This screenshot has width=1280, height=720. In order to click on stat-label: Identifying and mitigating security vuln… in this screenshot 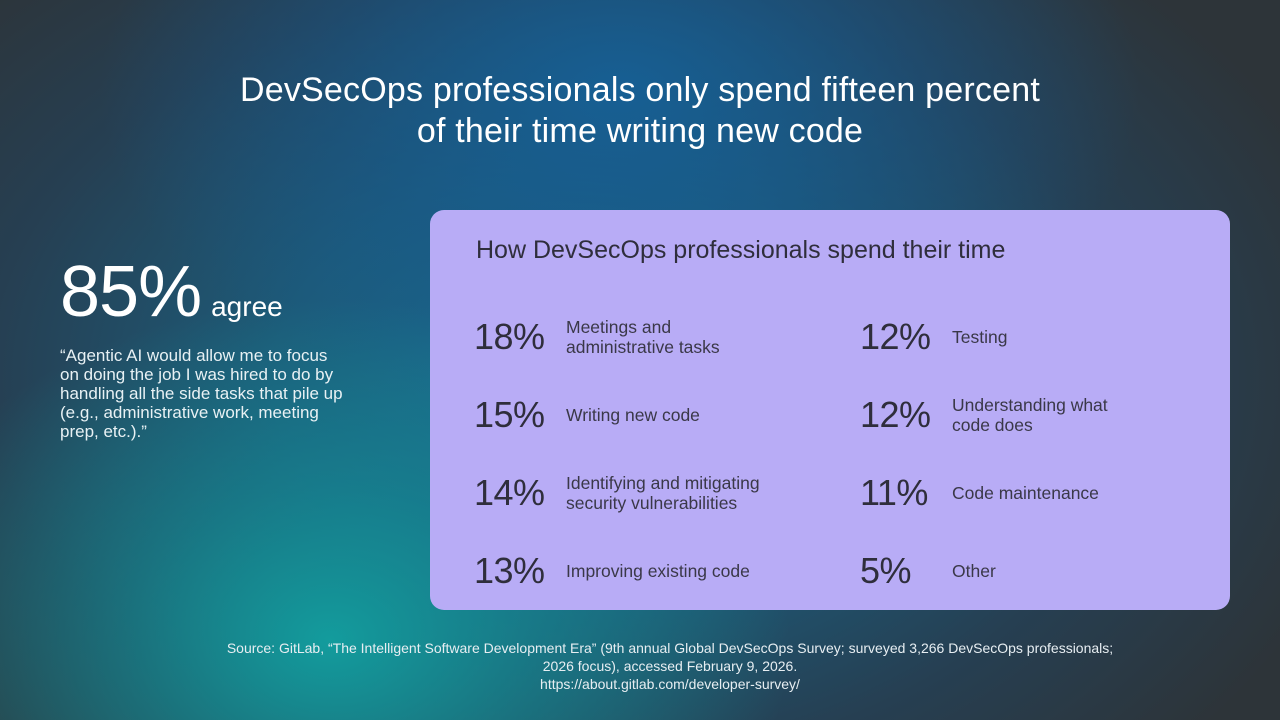, I will do `click(686, 493)`.